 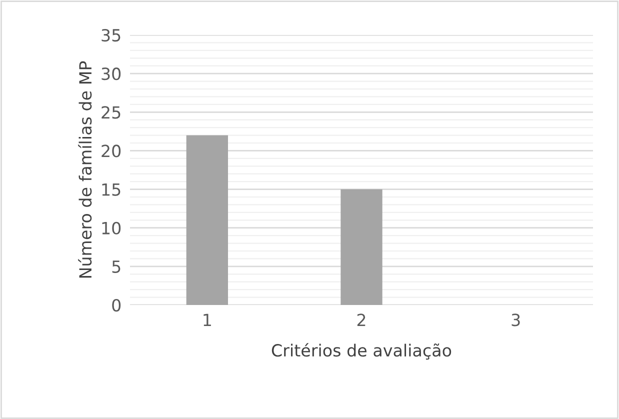 I want to click on x-axis-title: Critérios de avaliação, so click(x=362, y=351).